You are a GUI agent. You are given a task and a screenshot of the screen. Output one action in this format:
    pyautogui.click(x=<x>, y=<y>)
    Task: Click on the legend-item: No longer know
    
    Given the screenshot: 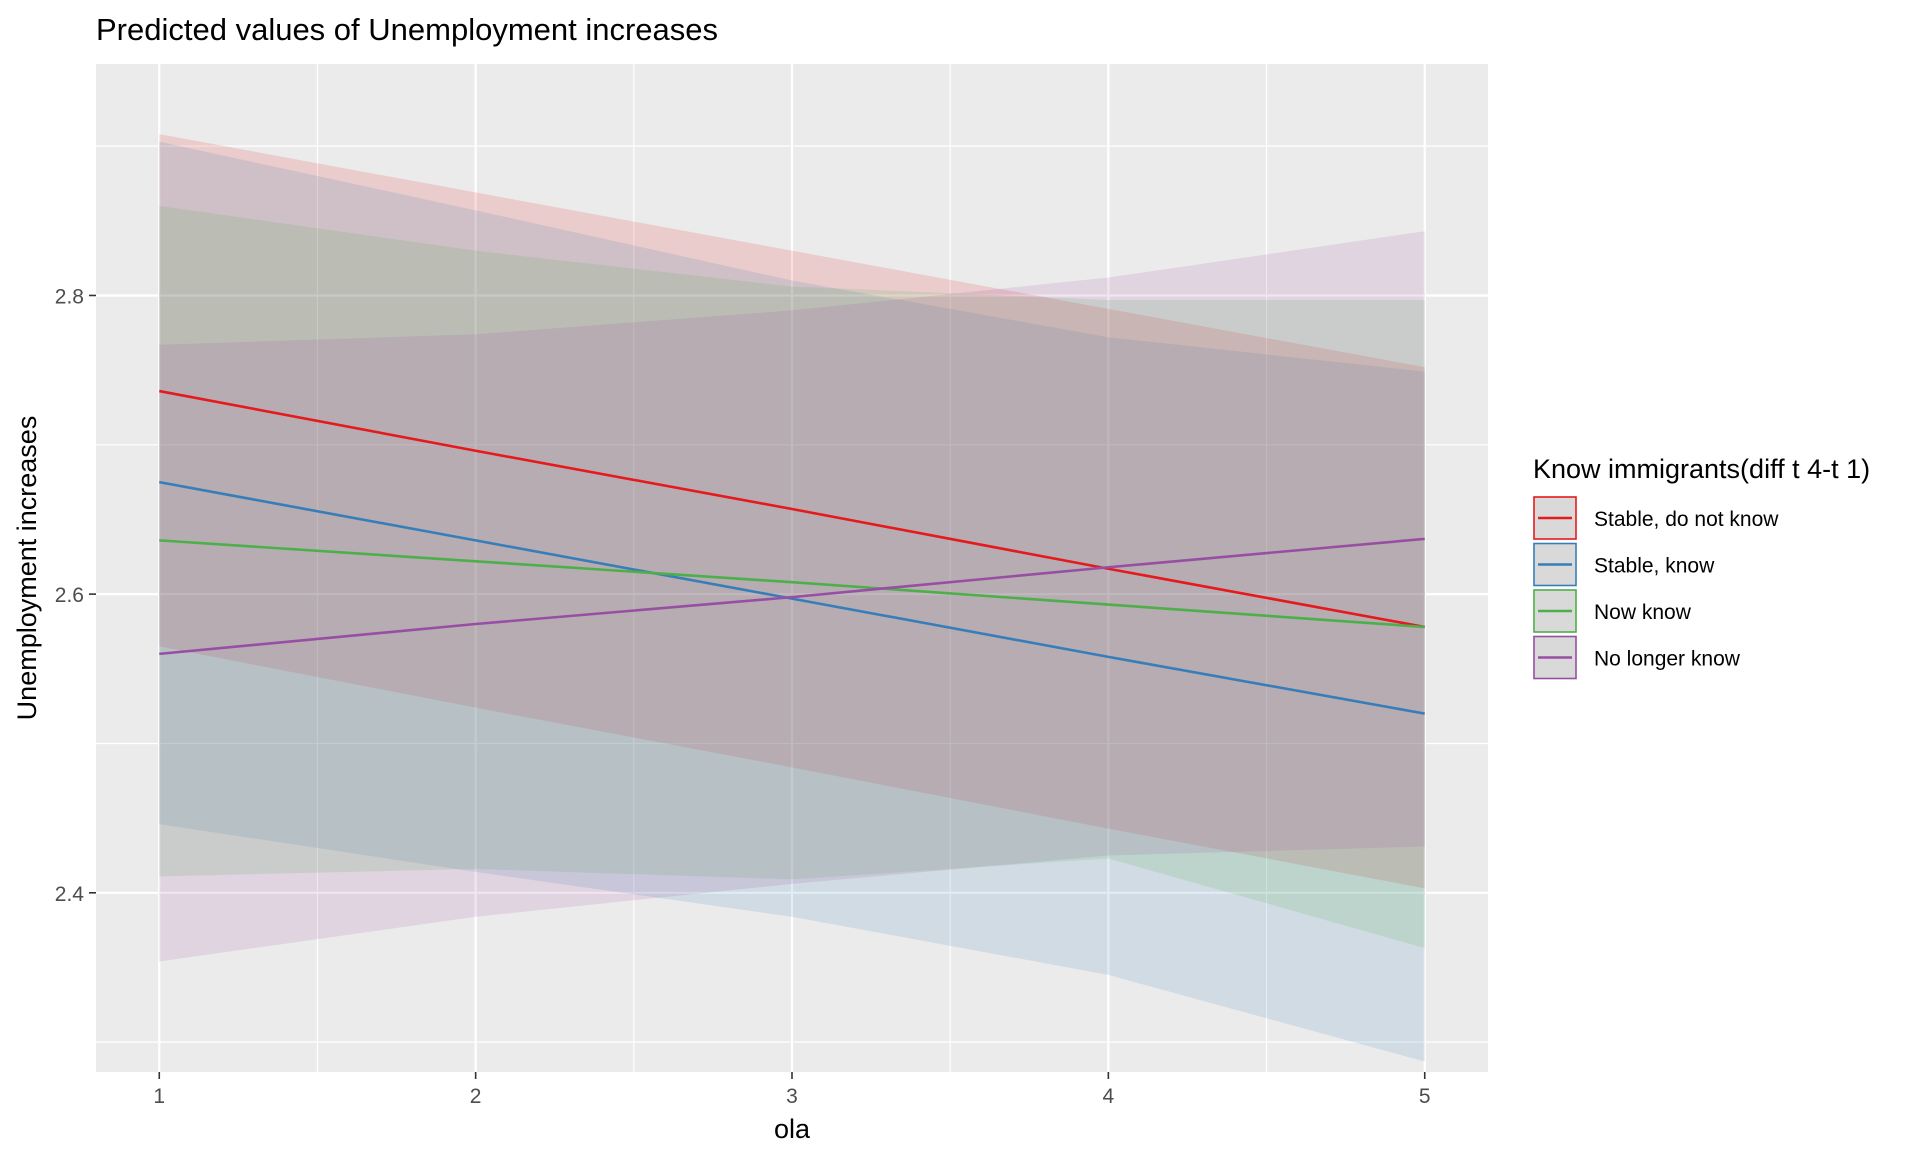 What is the action you would take?
    pyautogui.click(x=1637, y=657)
    